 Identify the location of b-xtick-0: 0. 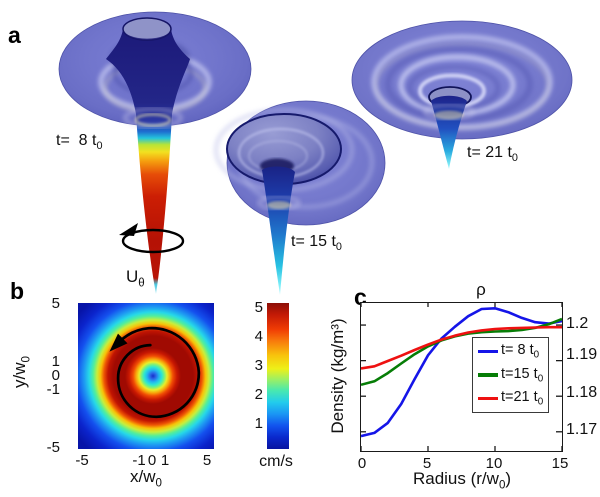
(152, 460).